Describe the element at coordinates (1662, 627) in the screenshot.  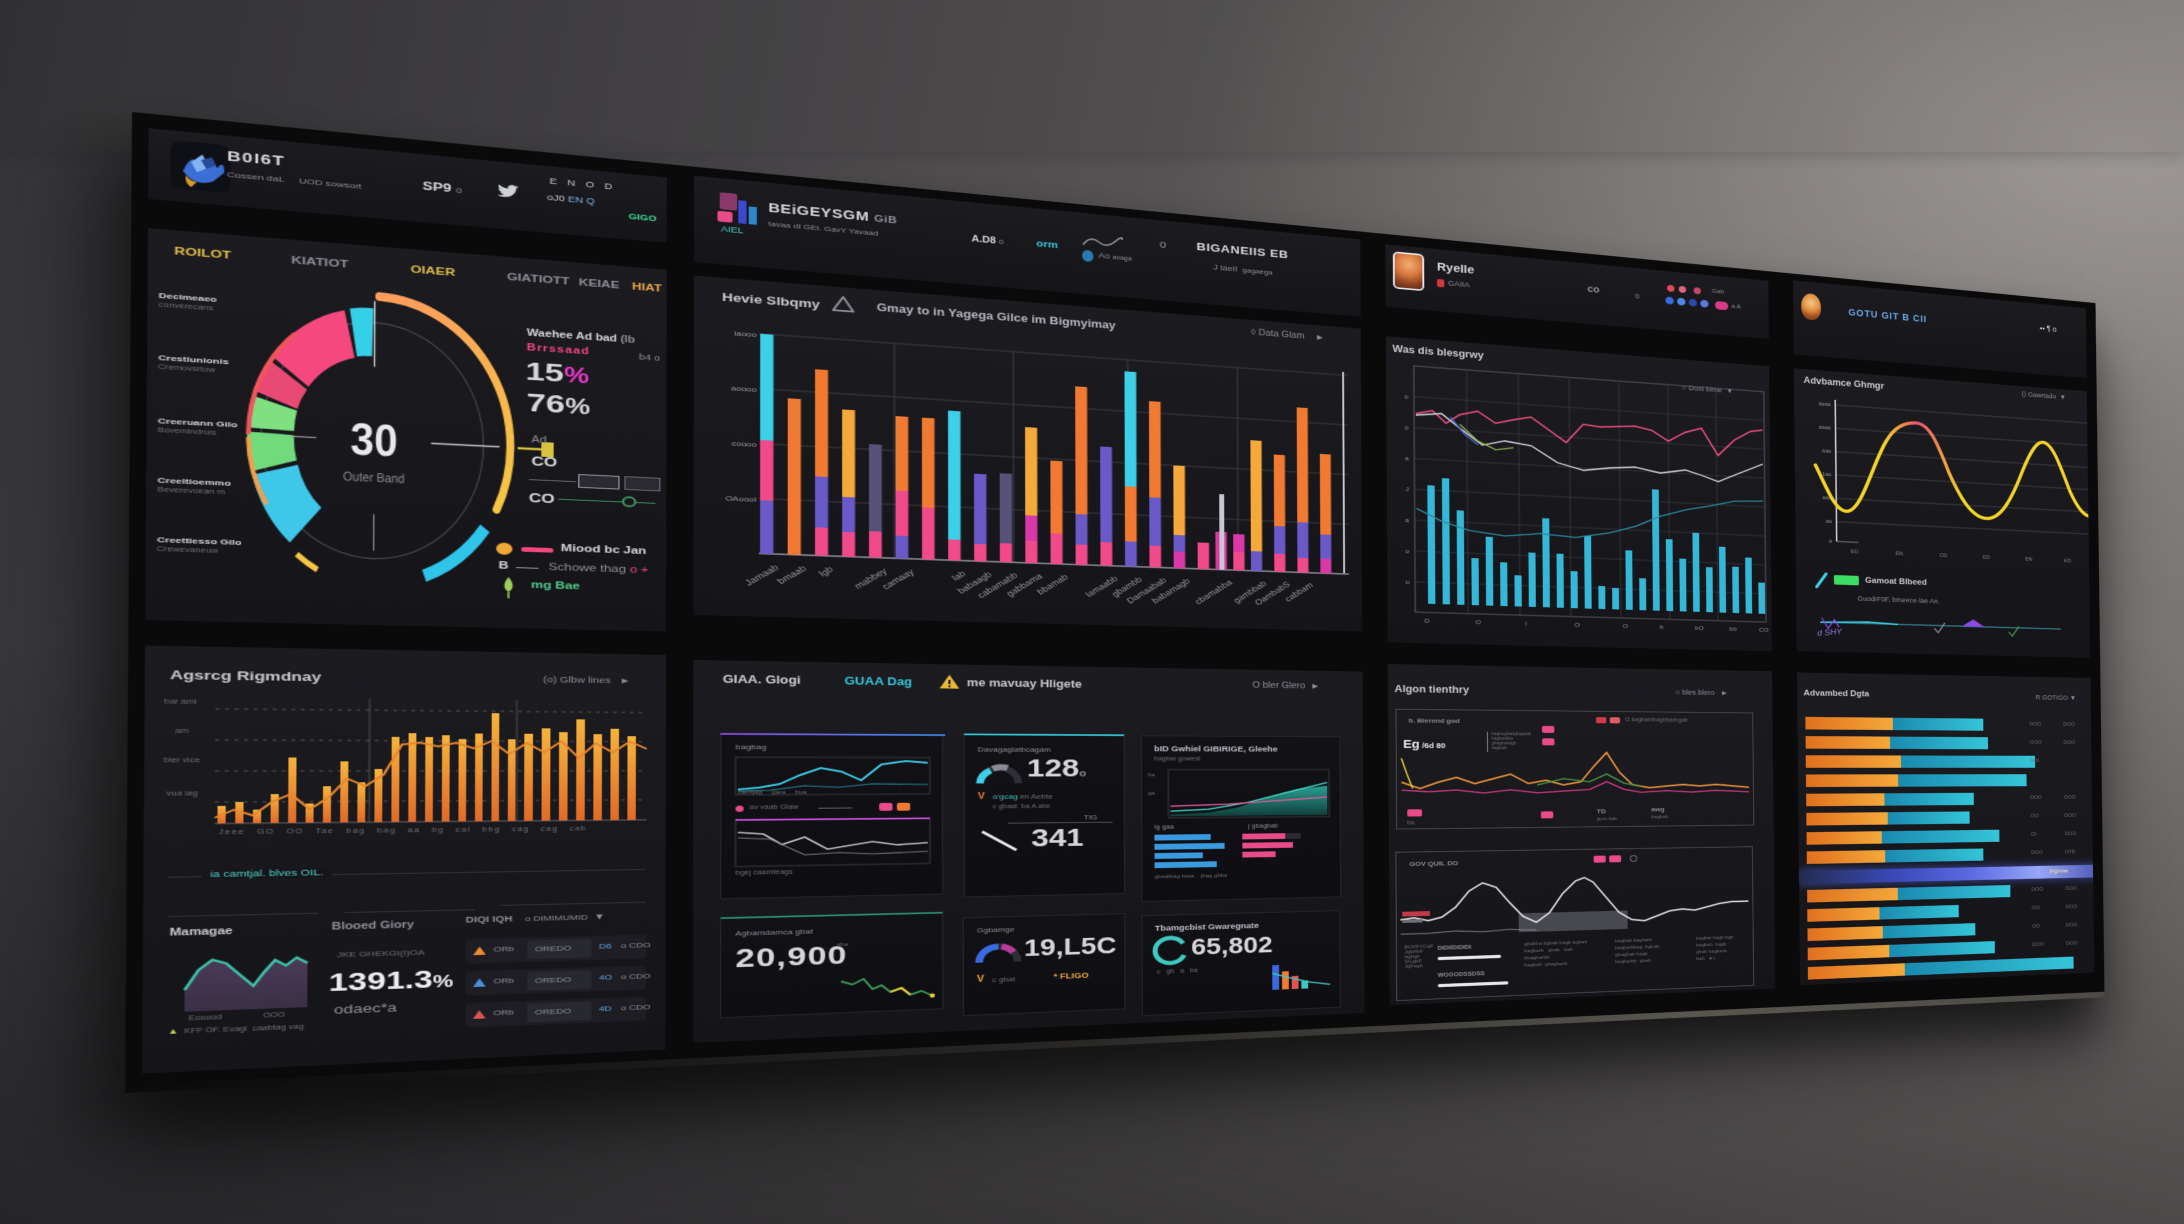
I see `svg-text: b` at that location.